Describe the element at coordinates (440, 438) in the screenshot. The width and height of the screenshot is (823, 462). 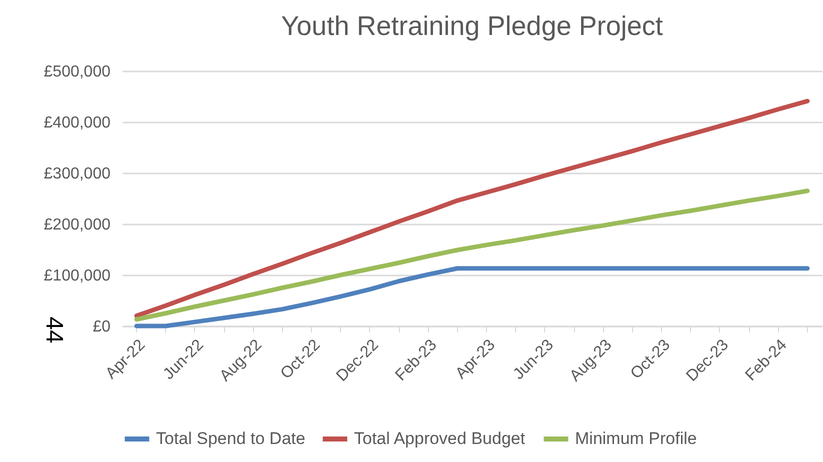
I see `legend-label: Total Approved Budget` at that location.